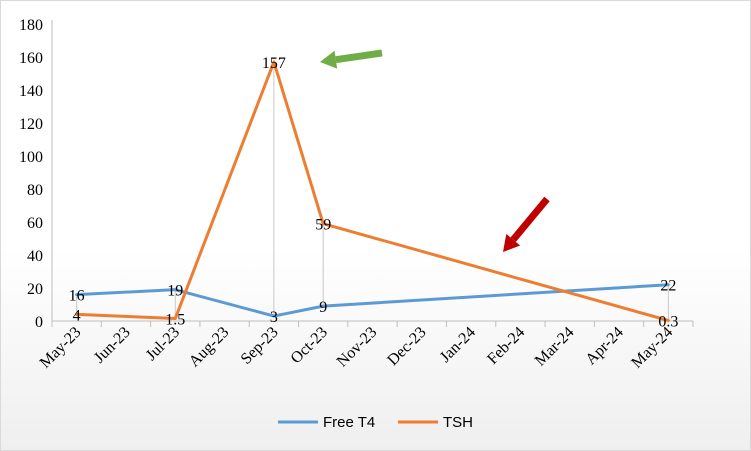 The height and width of the screenshot is (451, 751). I want to click on data-label: 157, so click(274, 63).